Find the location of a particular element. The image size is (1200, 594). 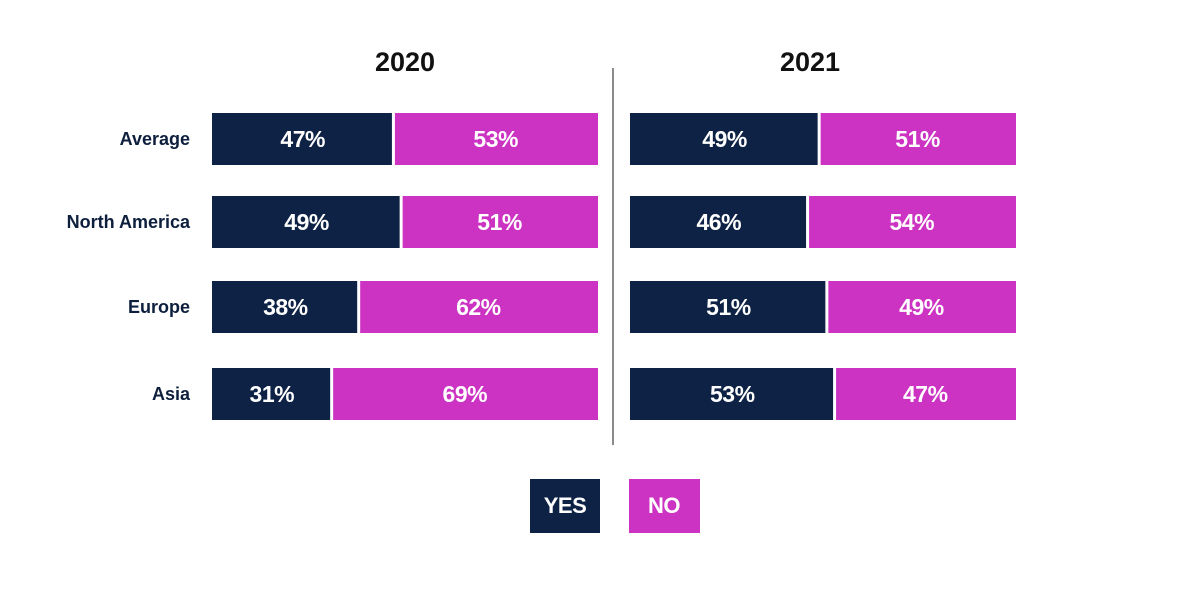

bar-yes-label: 47% is located at coordinates (302, 139).